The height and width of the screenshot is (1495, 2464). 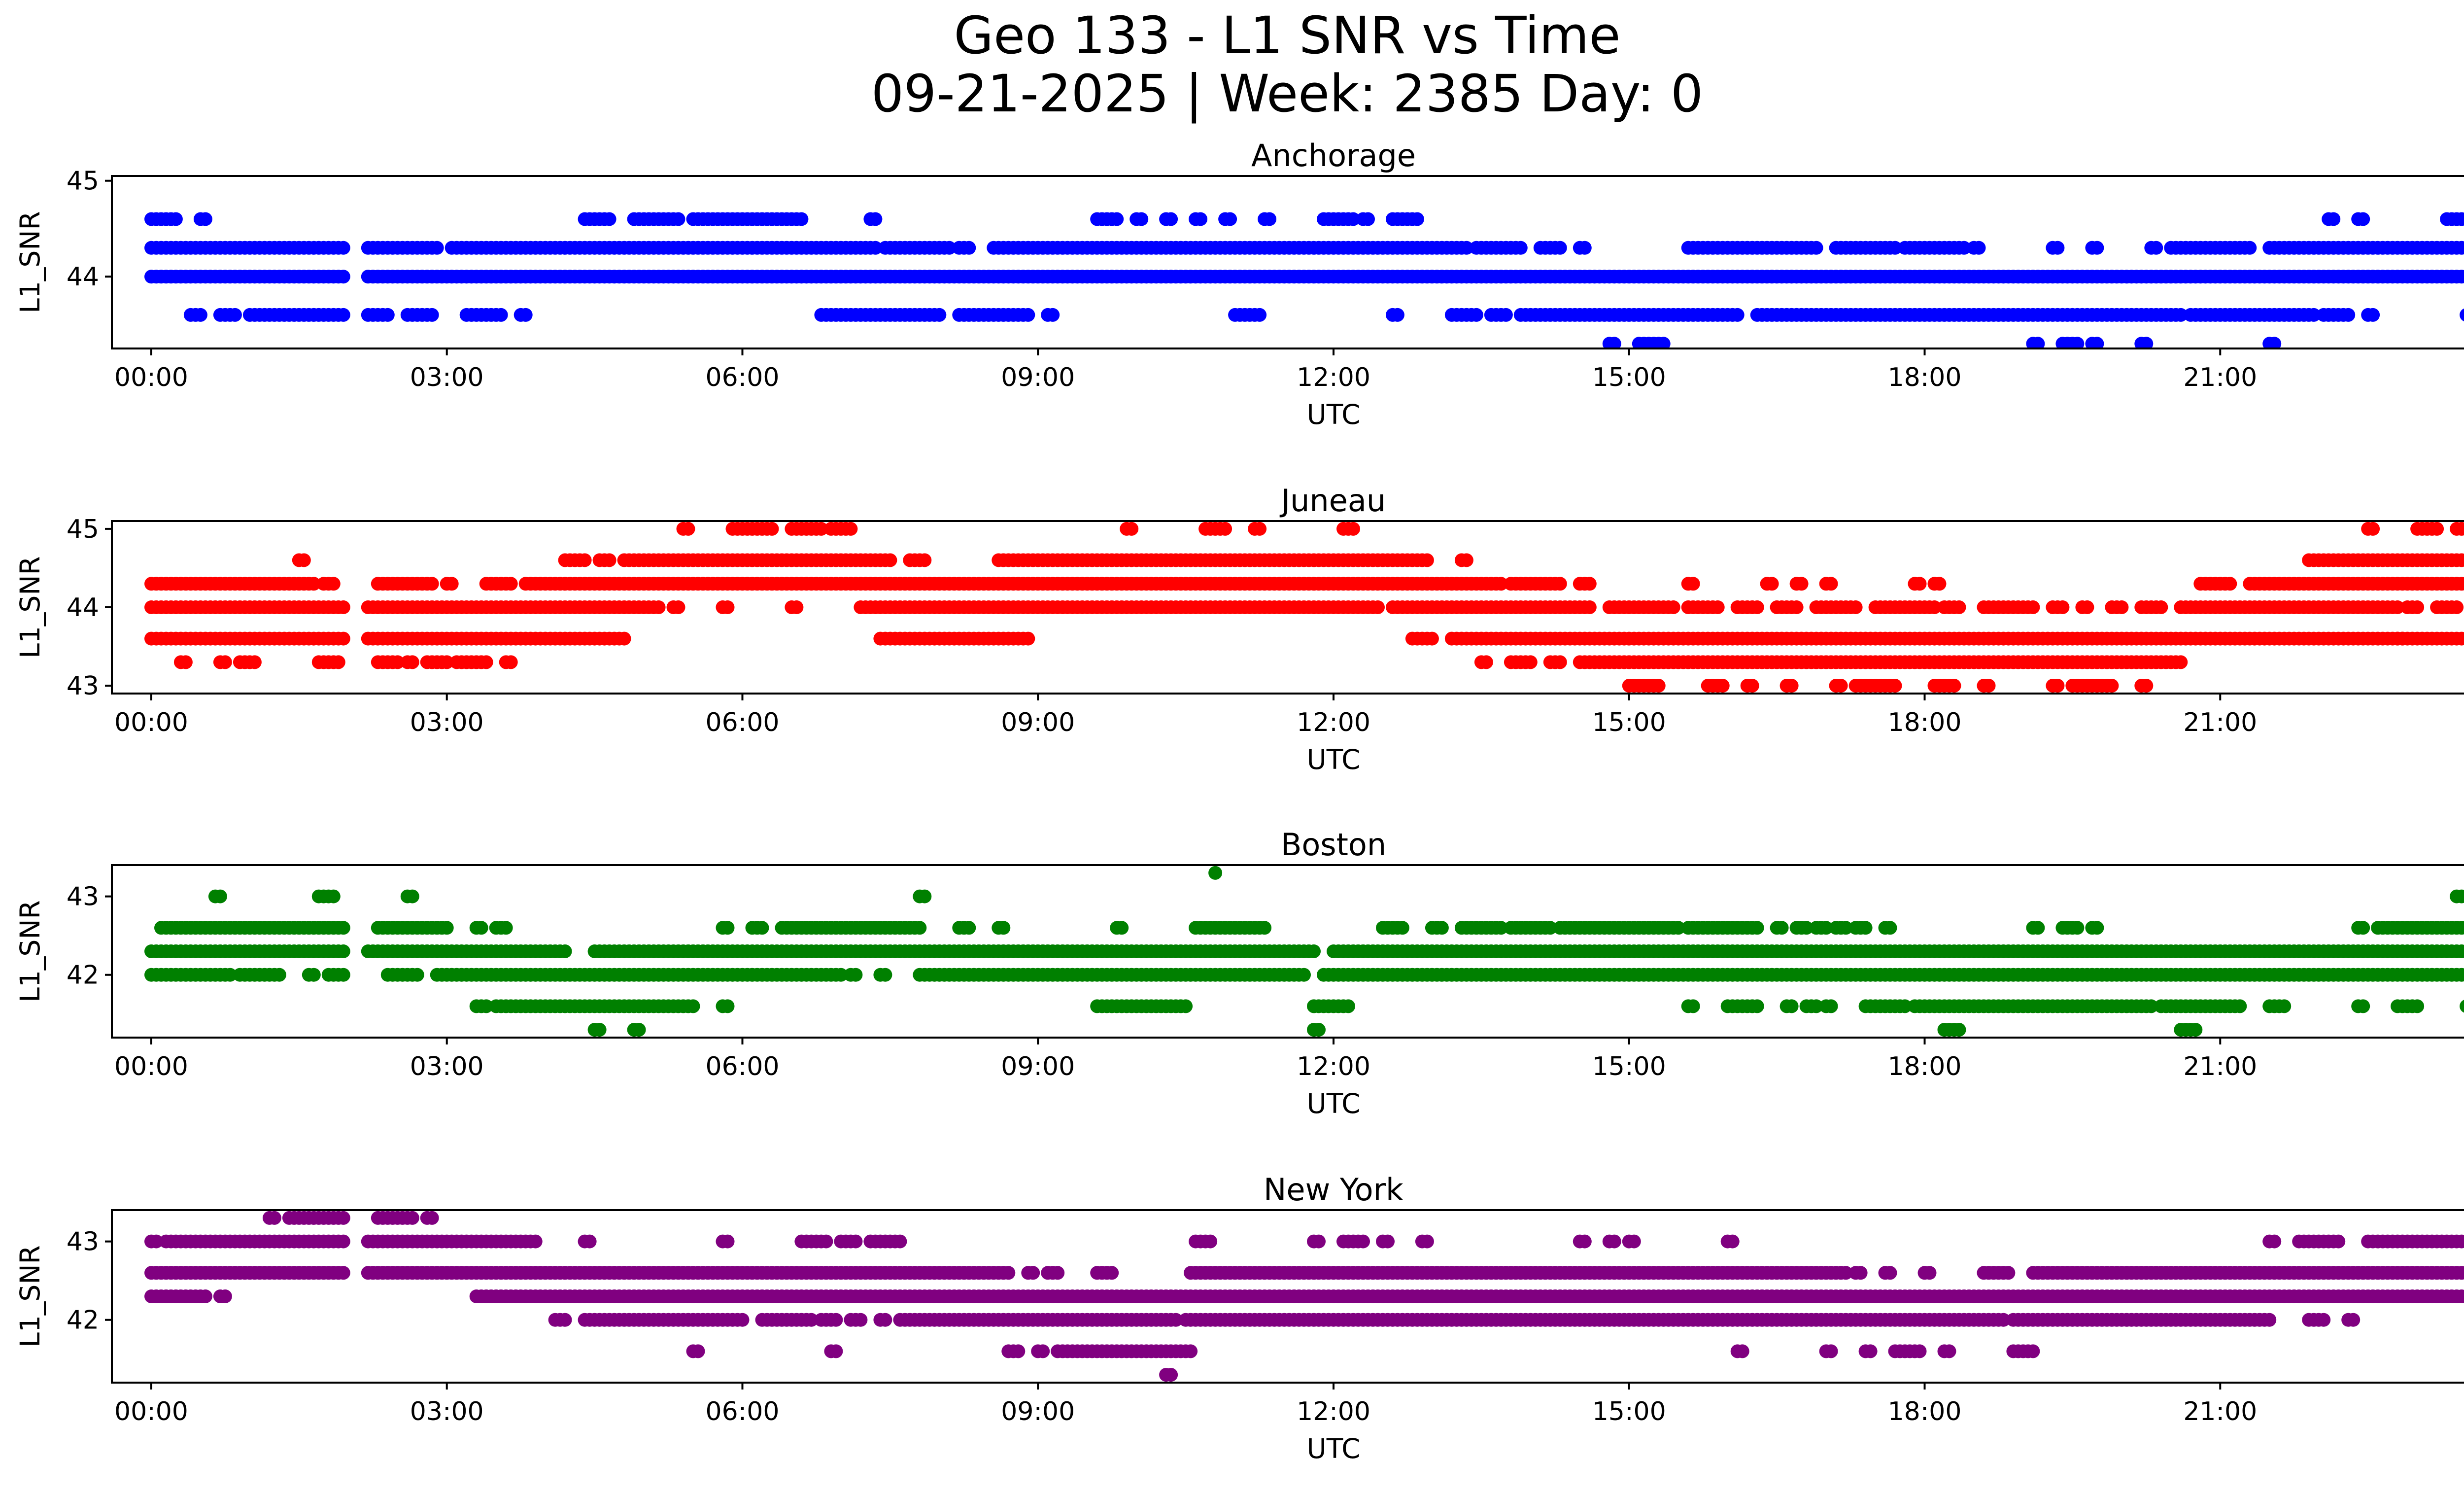 I want to click on y-axis-label: L1_SNR, so click(x=30, y=607).